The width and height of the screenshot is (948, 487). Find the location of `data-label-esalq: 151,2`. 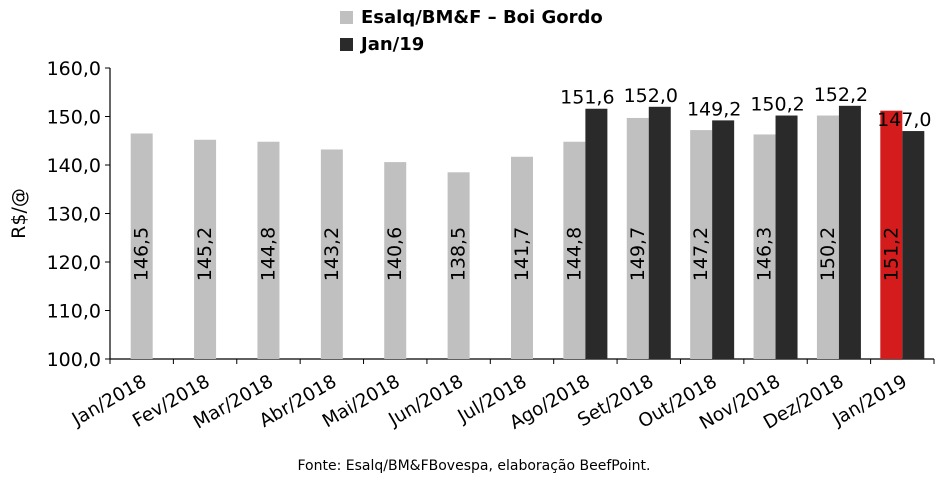

data-label-esalq: 151,2 is located at coordinates (891, 254).